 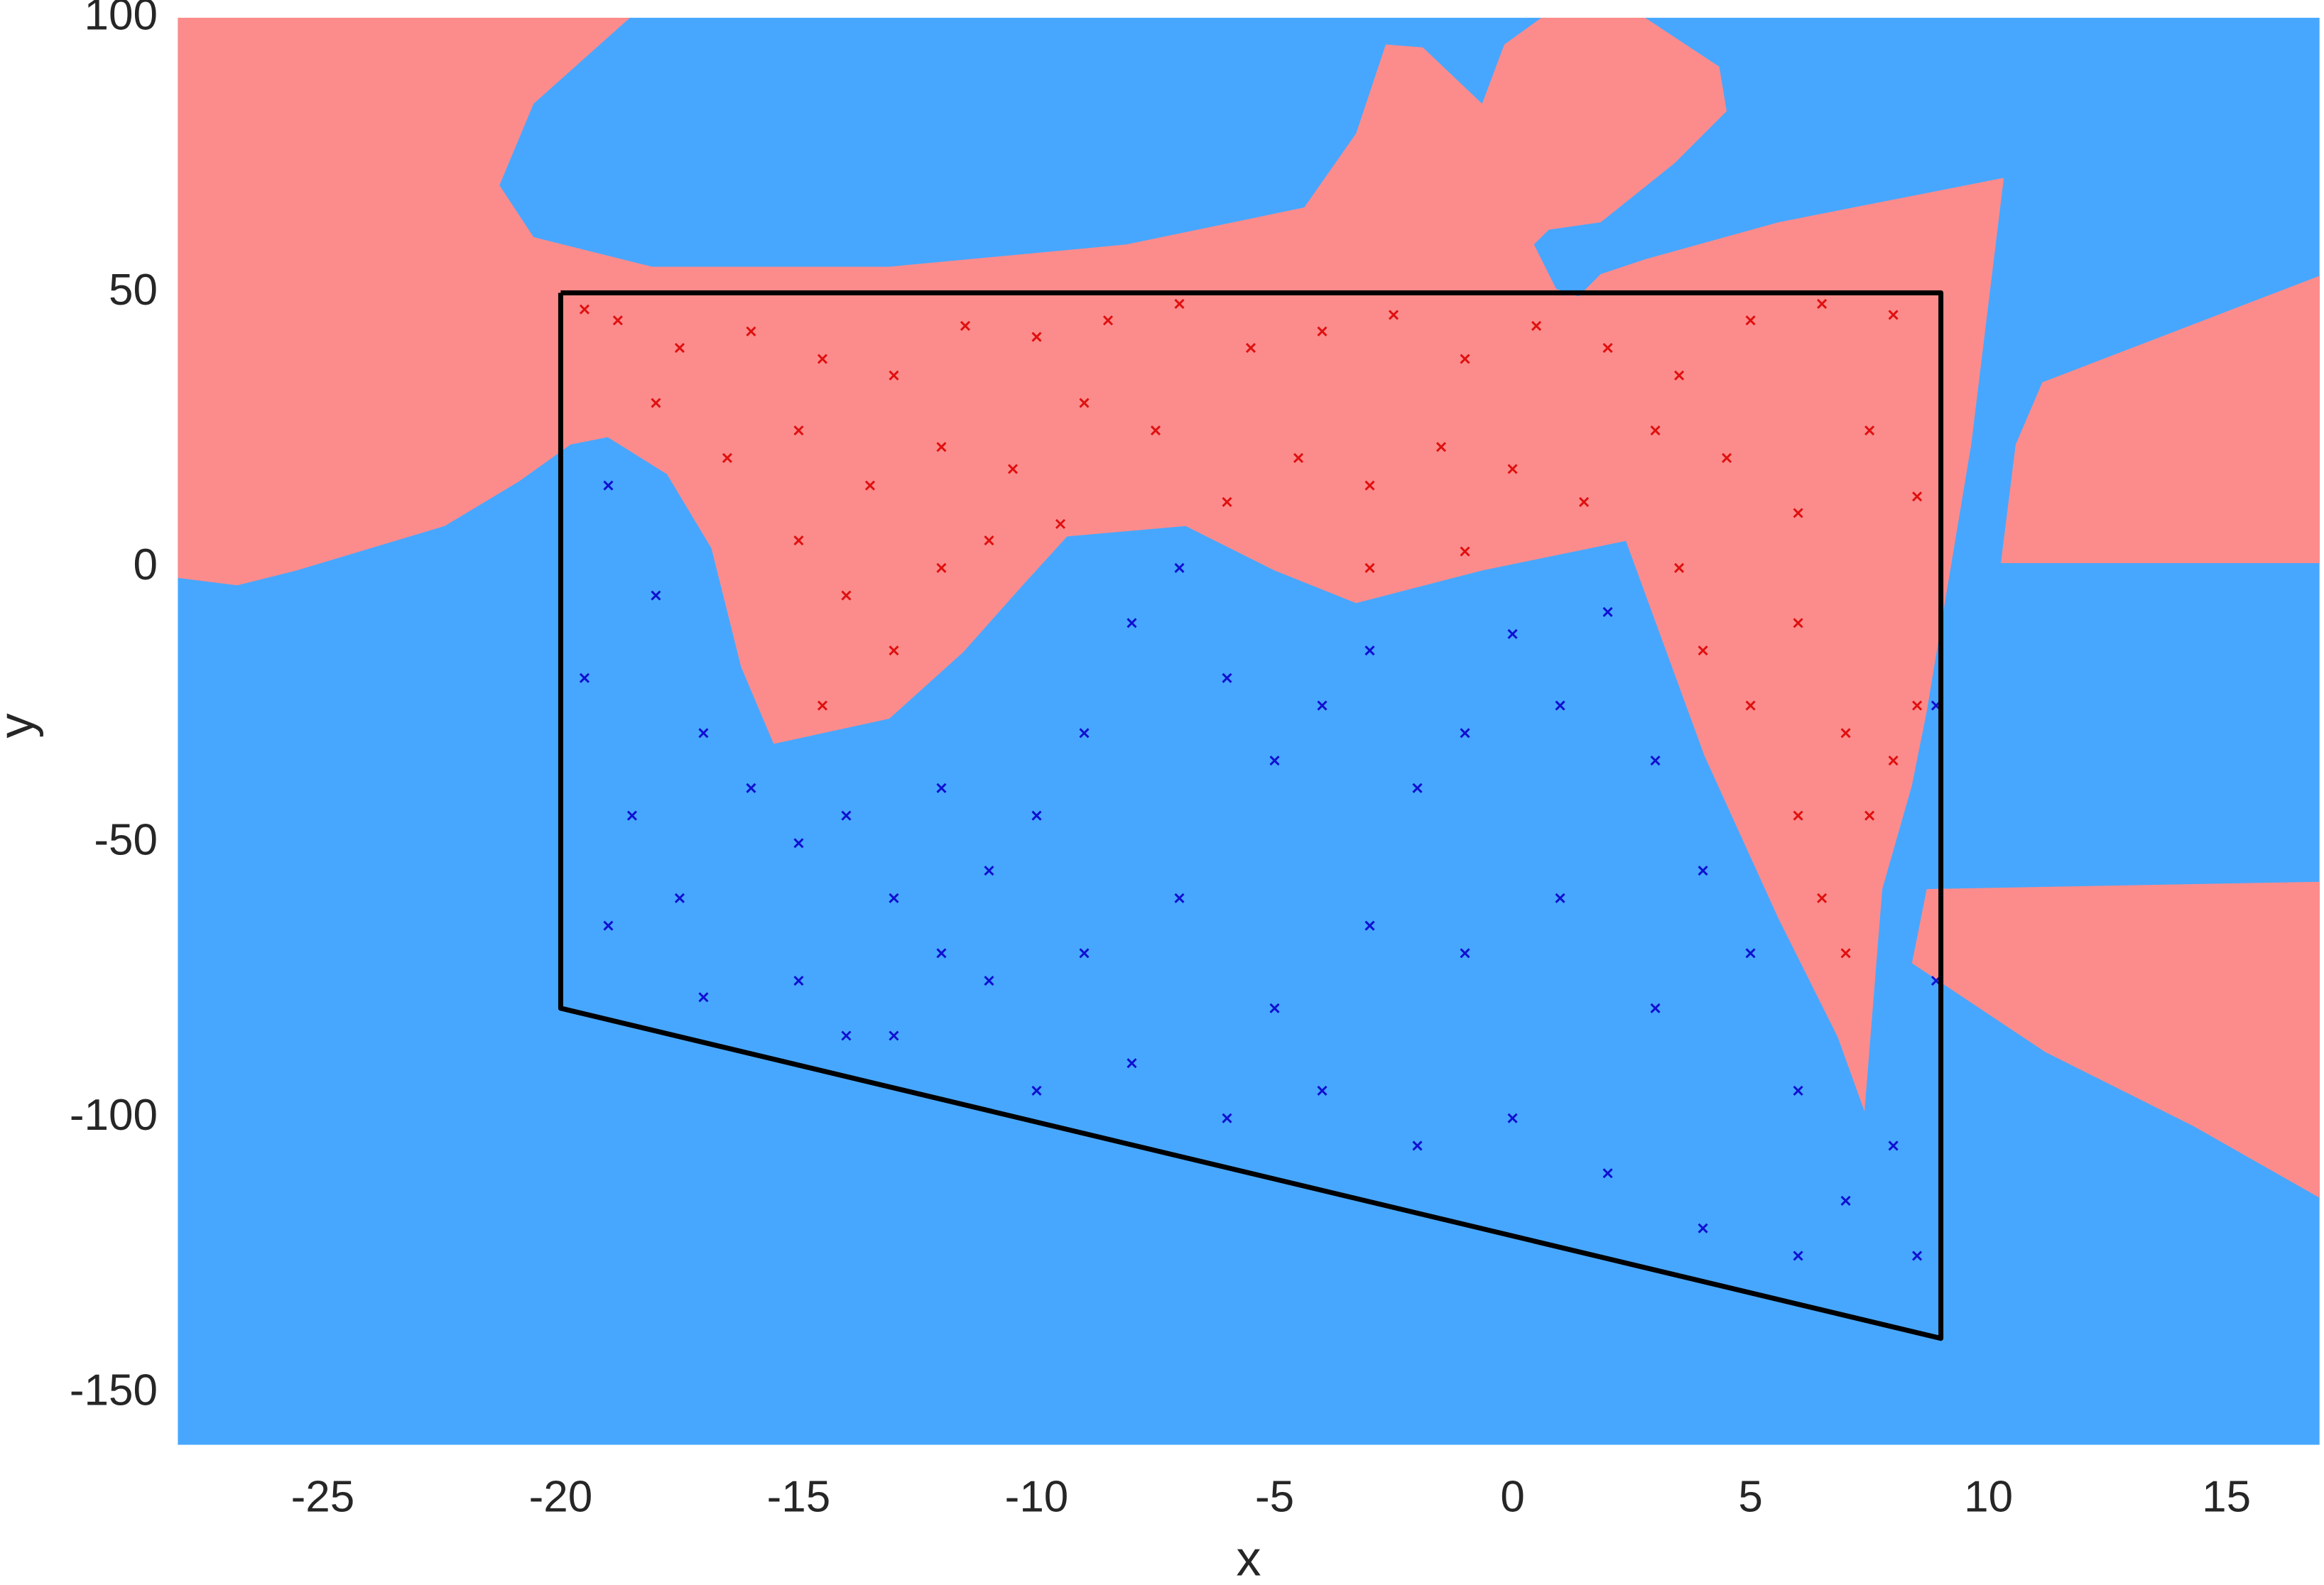 I want to click on x-tick-label: -20, so click(x=561, y=1496).